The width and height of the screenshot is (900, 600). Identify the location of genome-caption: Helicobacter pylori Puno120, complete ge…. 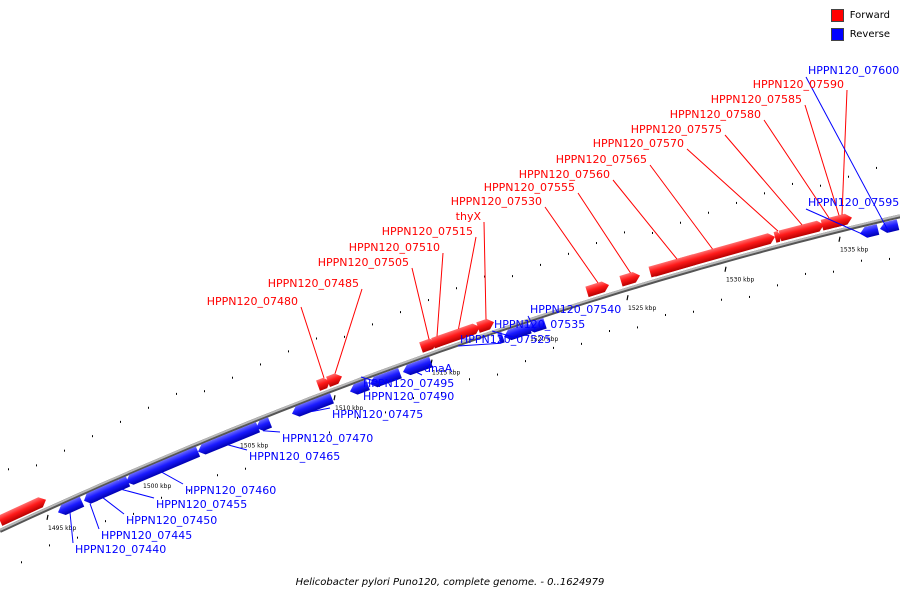
(450, 582).